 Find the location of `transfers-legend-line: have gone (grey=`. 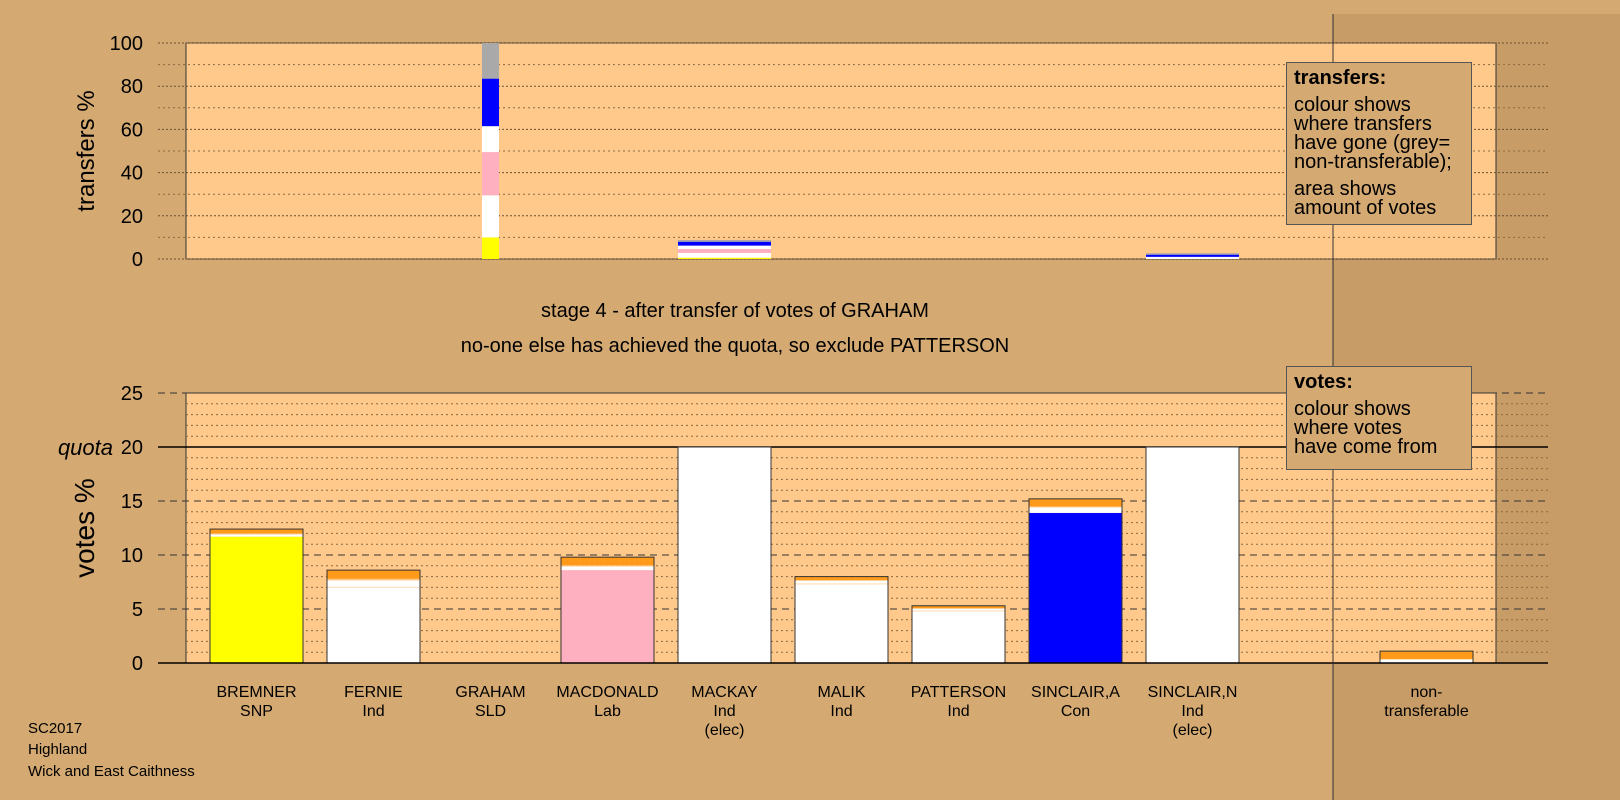

transfers-legend-line: have gone (grey= is located at coordinates (1372, 143).